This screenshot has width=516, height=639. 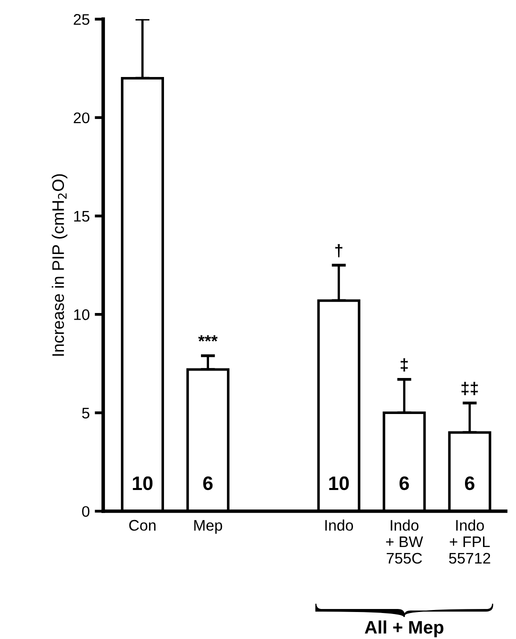 I want to click on y-axis-title: Increase in PIP (cmH$_{2}$O), so click(x=60, y=265).